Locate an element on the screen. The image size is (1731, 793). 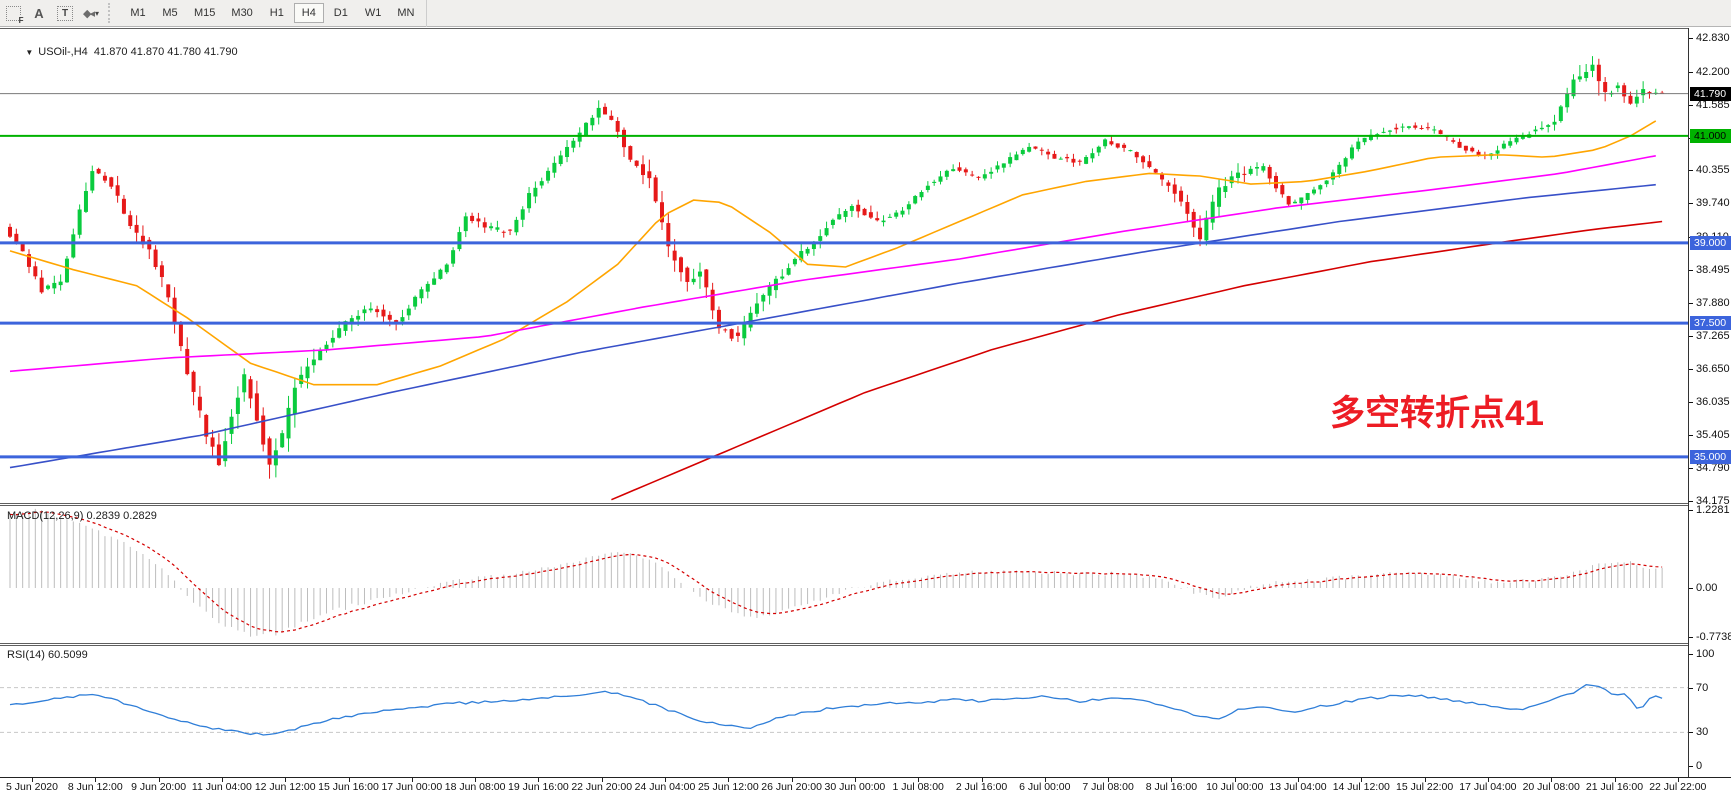
text-box-icon: T is located at coordinates (65, 13).